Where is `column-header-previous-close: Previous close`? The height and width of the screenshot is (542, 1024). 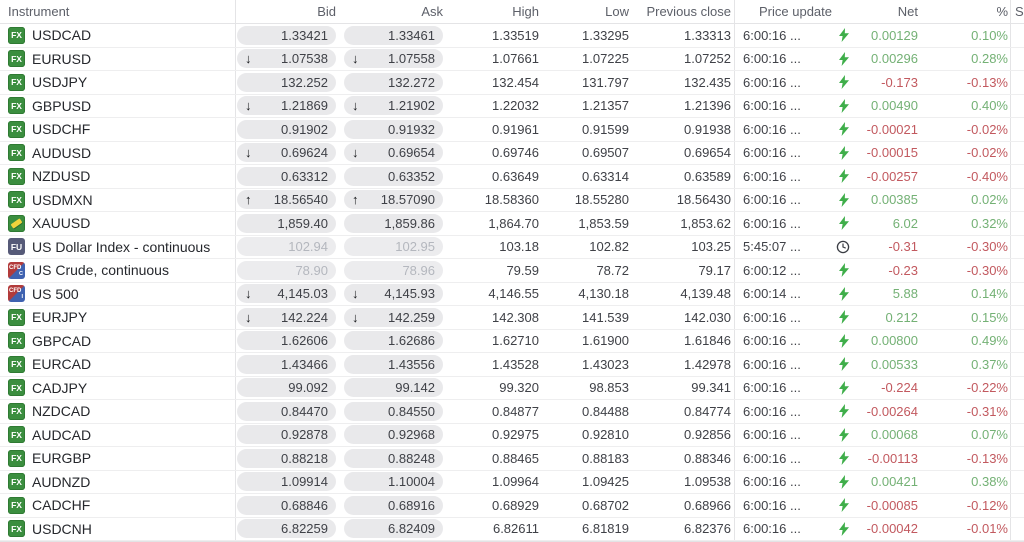 column-header-previous-close: Previous close is located at coordinates (688, 11).